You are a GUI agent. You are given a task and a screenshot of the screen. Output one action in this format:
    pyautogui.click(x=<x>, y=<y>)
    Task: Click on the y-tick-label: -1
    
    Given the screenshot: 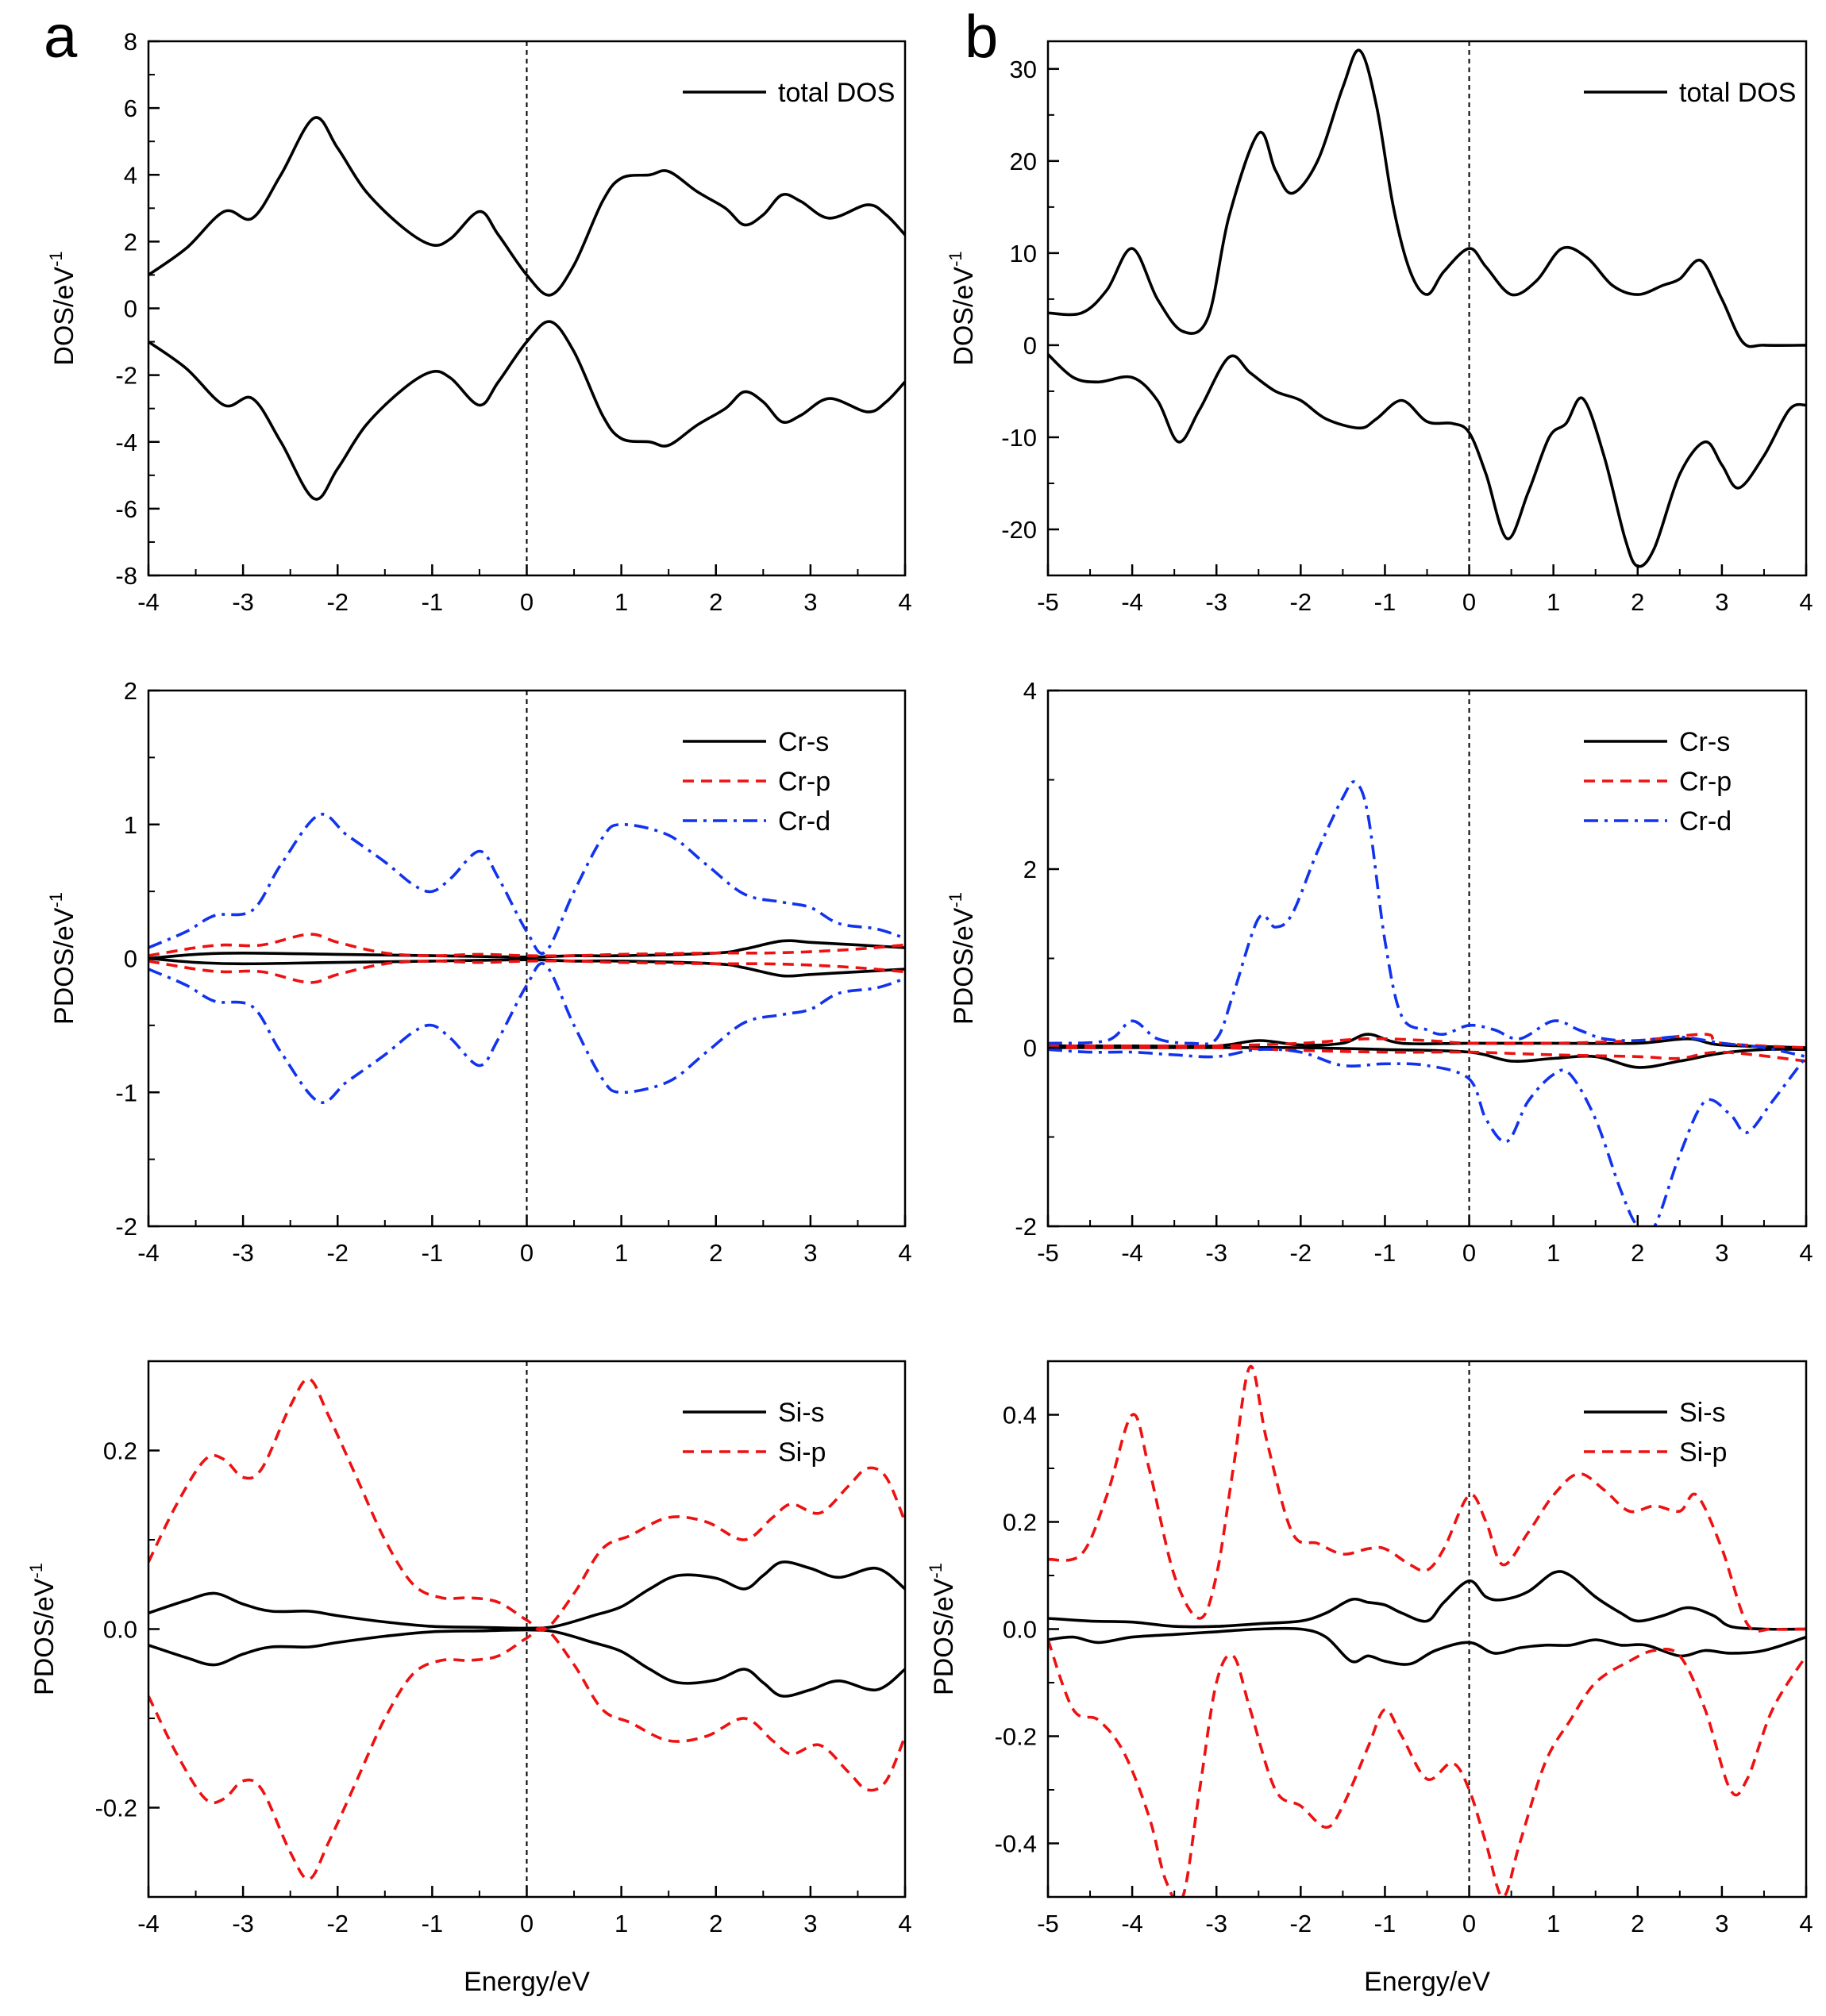 What is the action you would take?
    pyautogui.click(x=126, y=1092)
    